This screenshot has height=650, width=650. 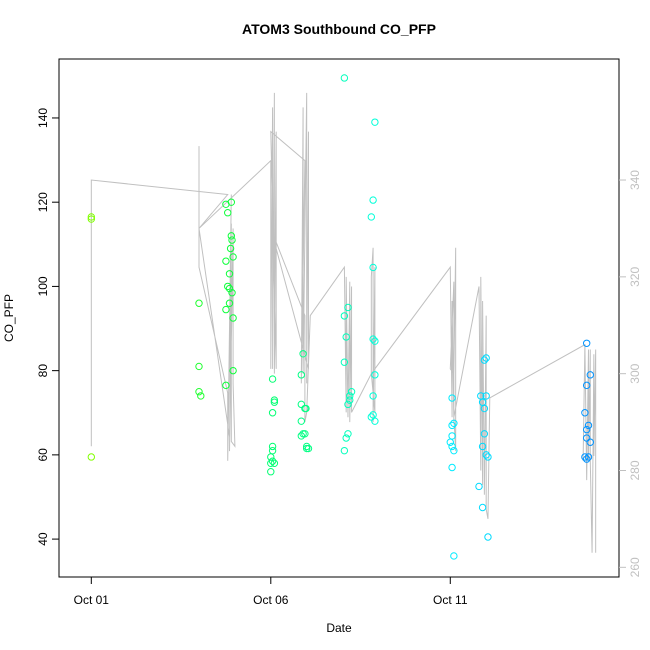 I want to click on y-tick-label: 100, so click(x=43, y=286).